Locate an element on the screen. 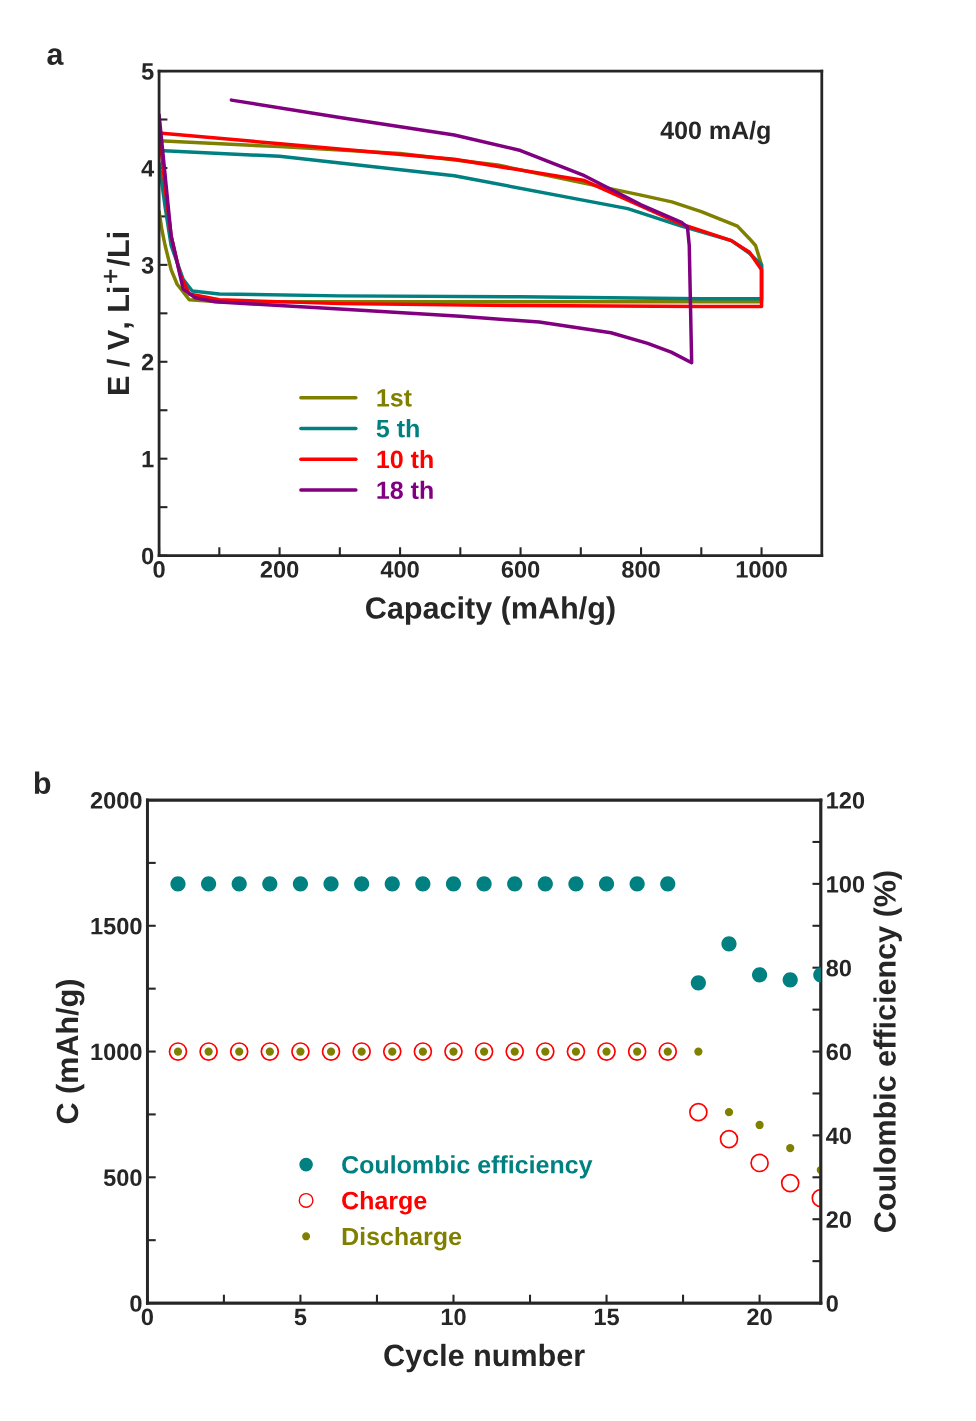  y-axis-title: E / V, Li$^{+}$/Li is located at coordinates (118, 313).